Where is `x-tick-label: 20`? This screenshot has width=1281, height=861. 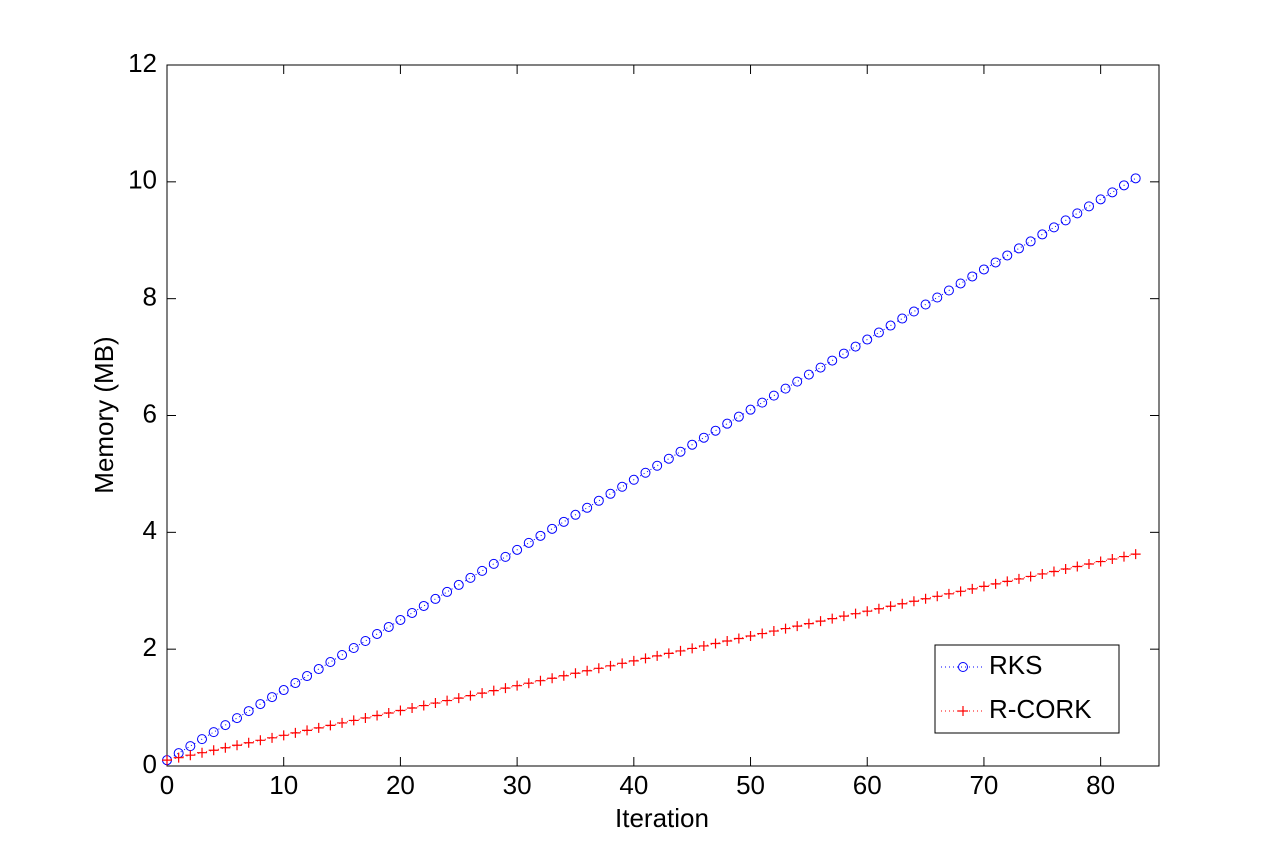
x-tick-label: 20 is located at coordinates (400, 785).